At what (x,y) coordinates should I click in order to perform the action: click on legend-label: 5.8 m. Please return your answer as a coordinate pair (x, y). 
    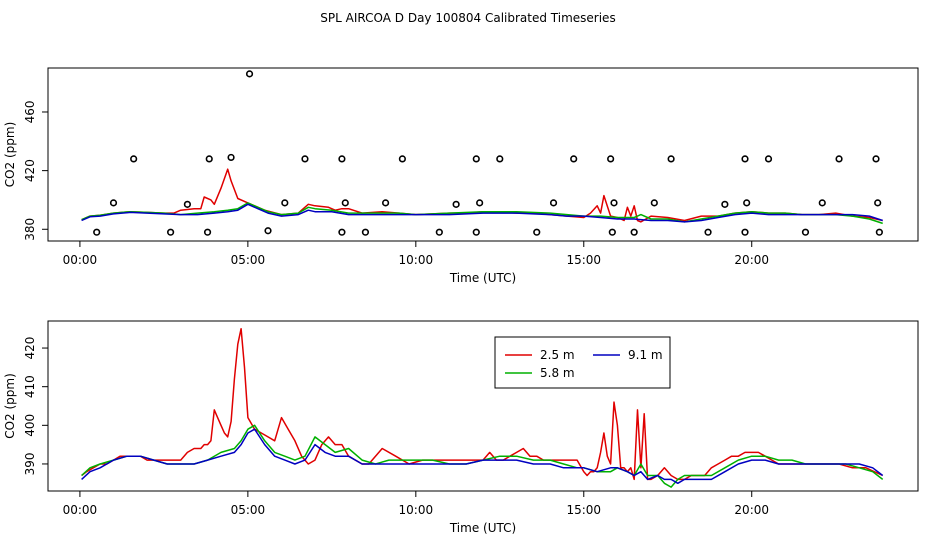
    Looking at the image, I should click on (557, 373).